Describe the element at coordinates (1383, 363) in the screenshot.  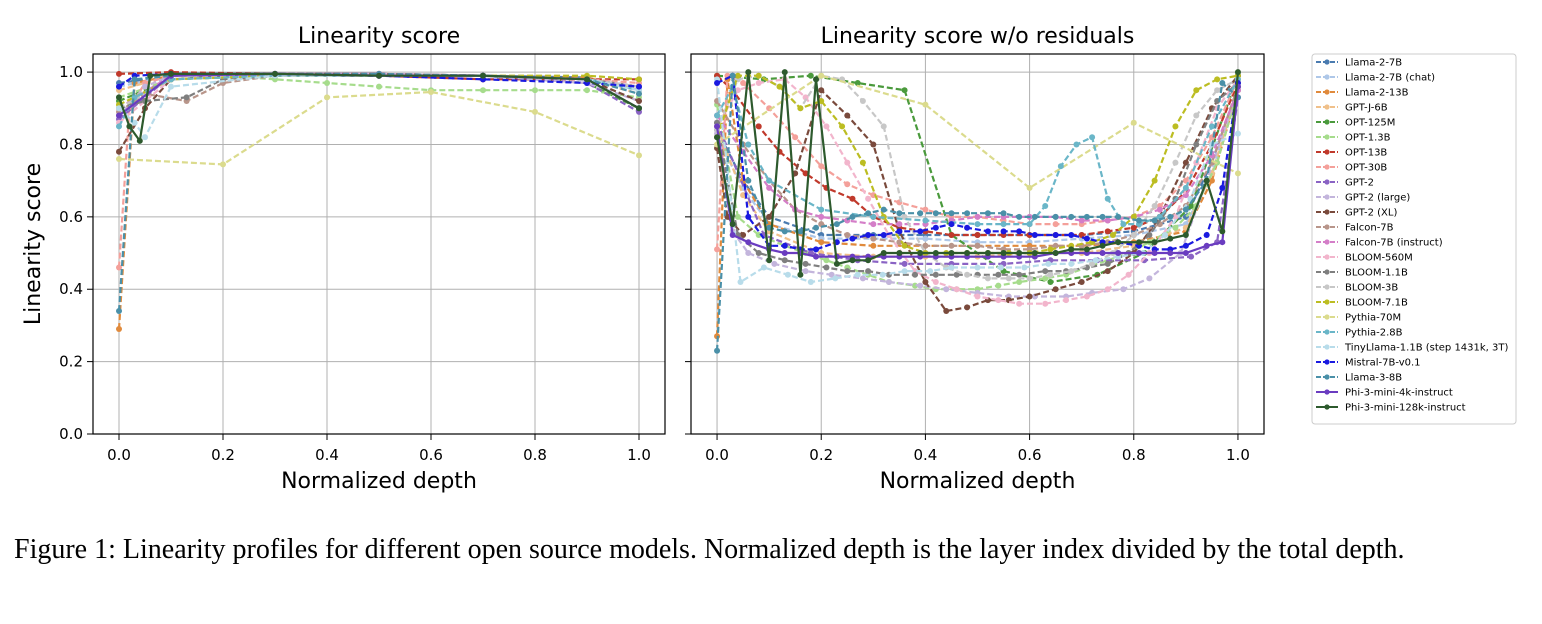
I see `legend-label: Mistral-7B-v0.1` at that location.